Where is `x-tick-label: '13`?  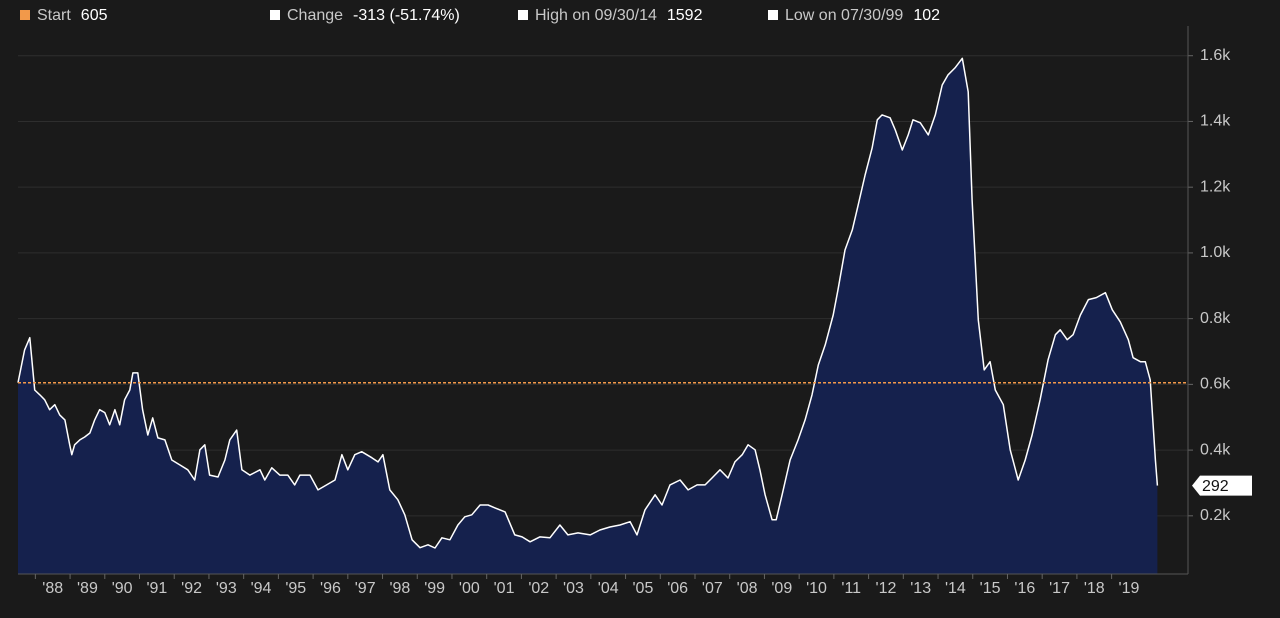
x-tick-label: '13 is located at coordinates (920, 588).